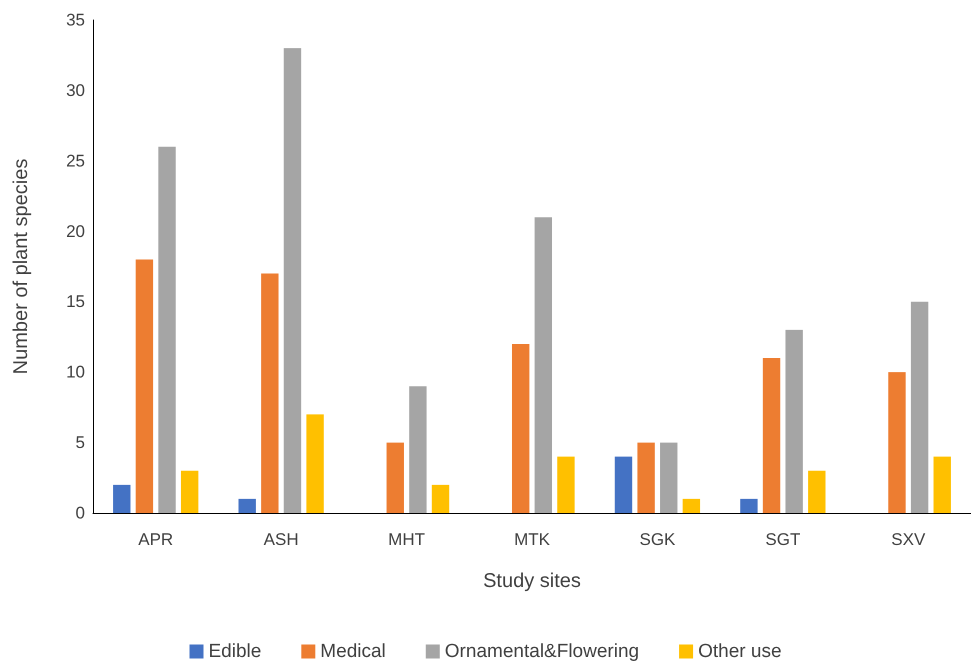  I want to click on y-tick-label: 20, so click(75, 231).